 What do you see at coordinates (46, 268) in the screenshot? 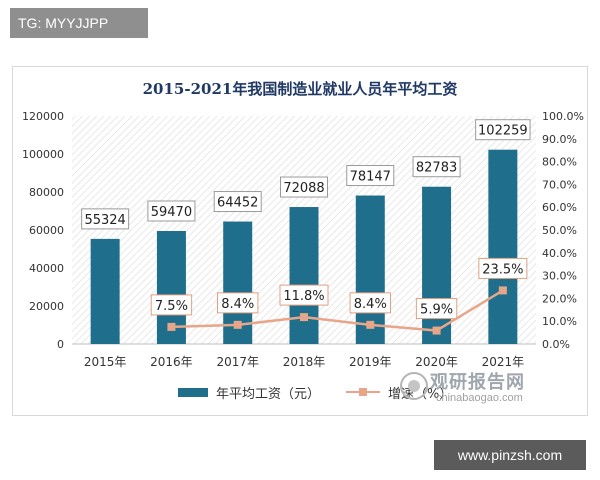
I see `y-left-tick-label: 40000` at bounding box center [46, 268].